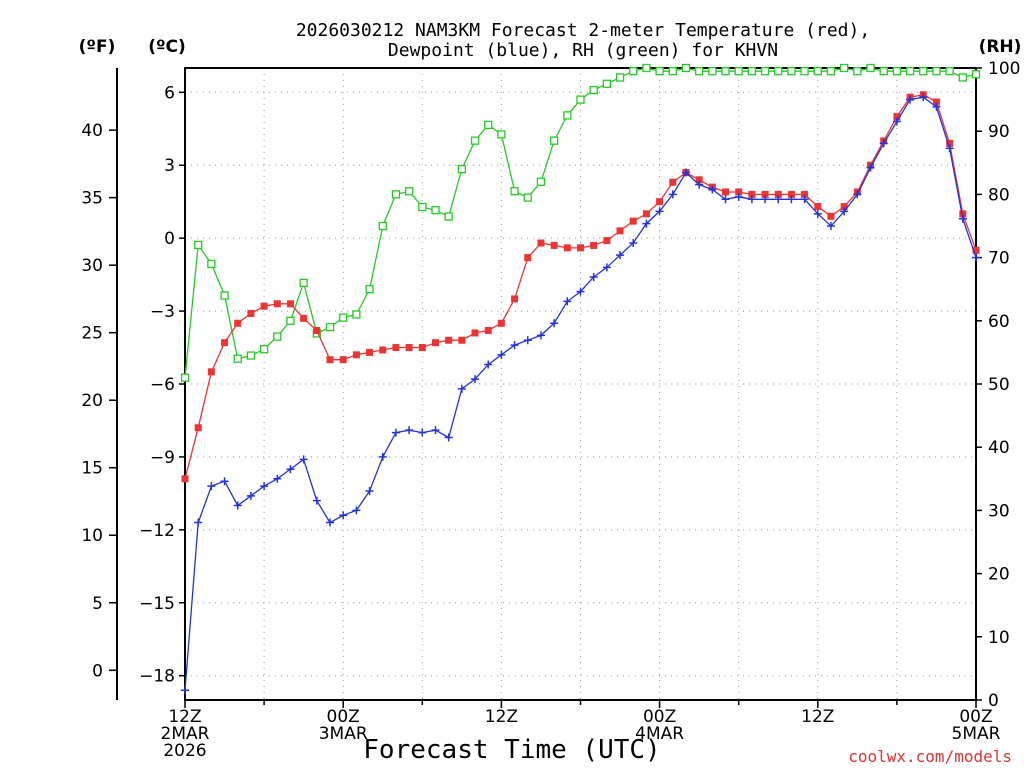  I want to click on rh-tick-label: 0, so click(993, 701).